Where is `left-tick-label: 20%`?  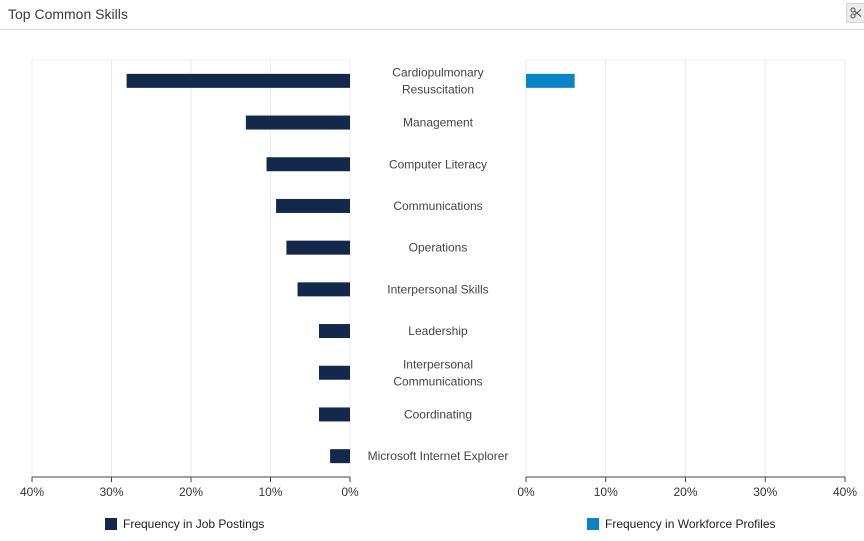
left-tick-label: 20% is located at coordinates (191, 492).